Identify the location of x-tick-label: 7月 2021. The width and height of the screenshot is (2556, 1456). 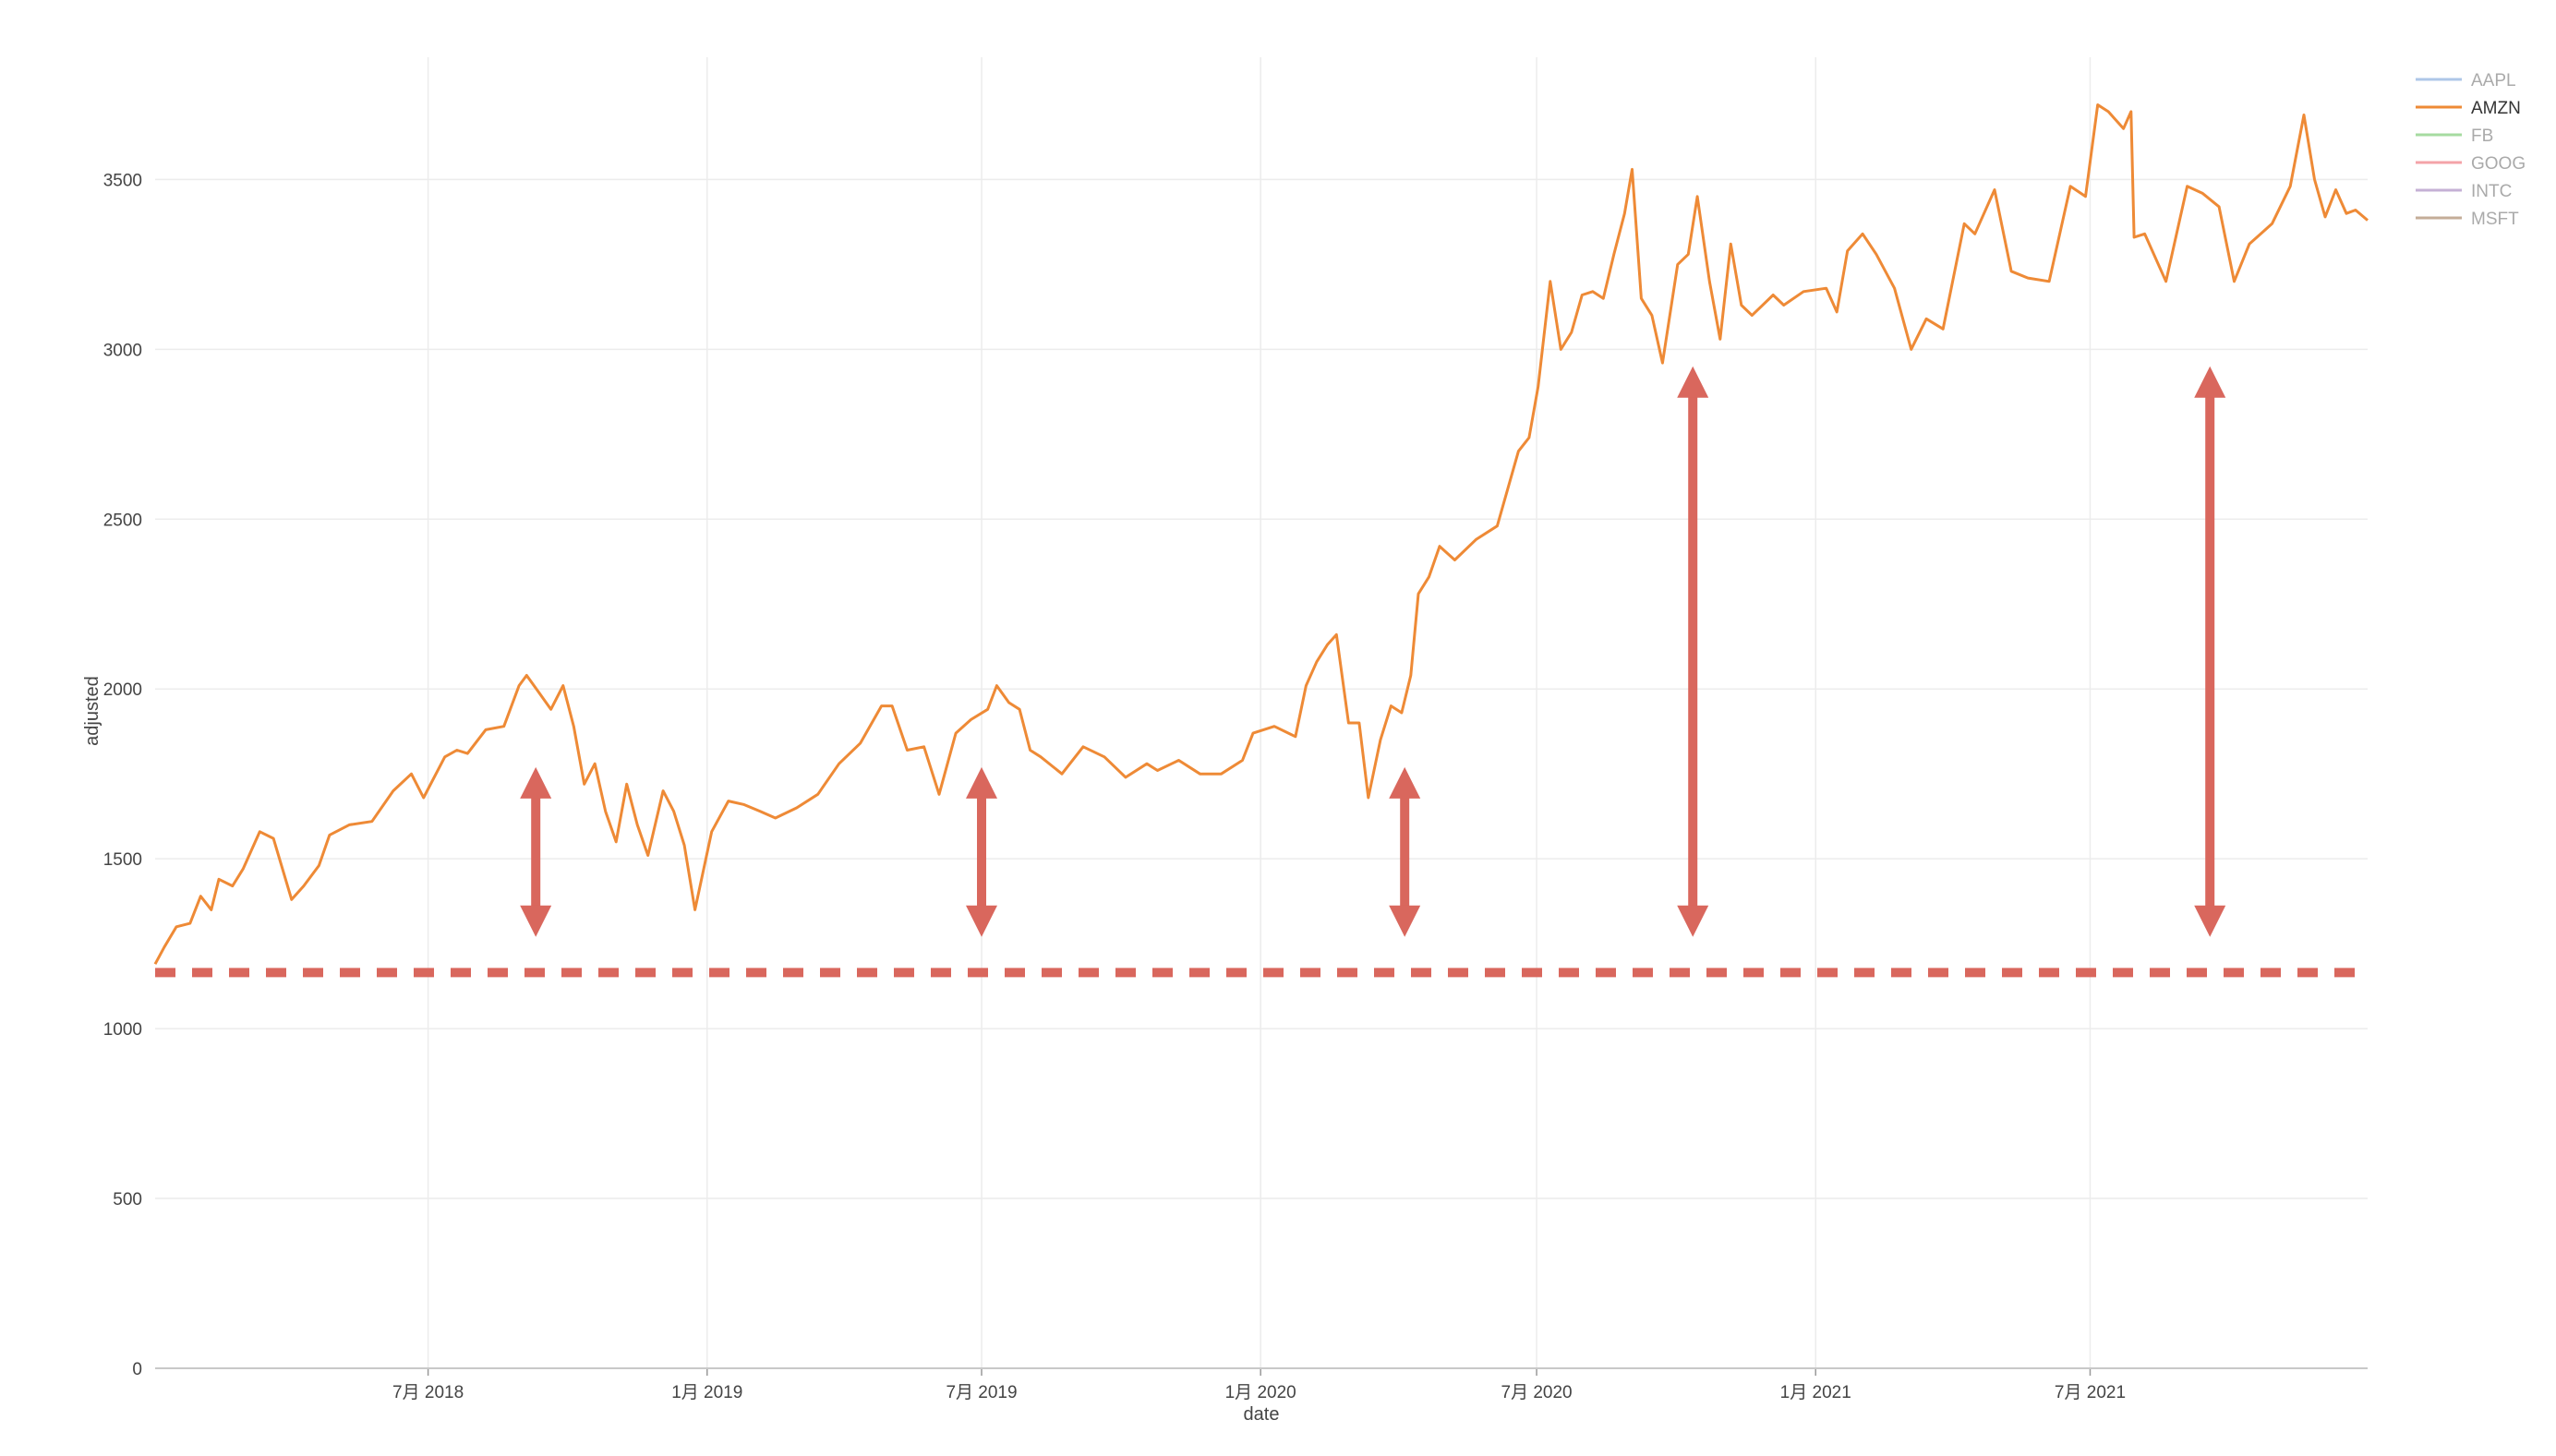
(2090, 1392).